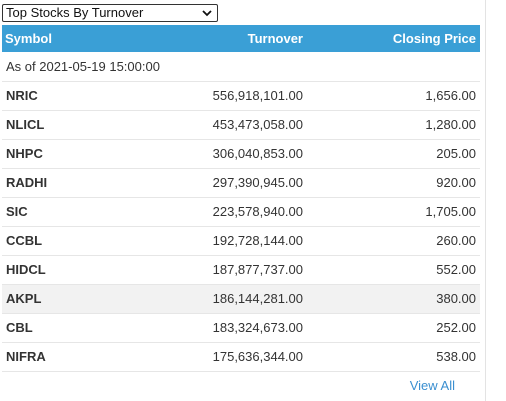 Image resolution: width=506 pixels, height=401 pixels. What do you see at coordinates (207, 13) in the screenshot?
I see `chevron-down-icon` at bounding box center [207, 13].